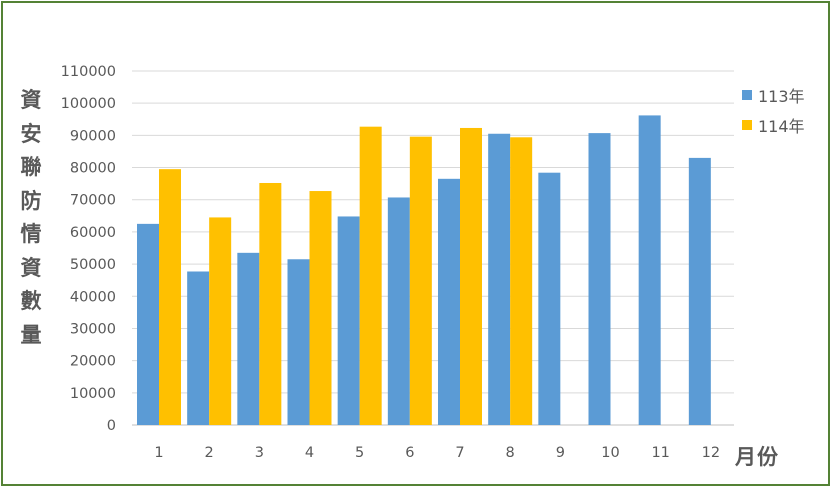 The width and height of the screenshot is (833, 489). What do you see at coordinates (93, 233) in the screenshot?
I see `y-tick-label: 60000` at bounding box center [93, 233].